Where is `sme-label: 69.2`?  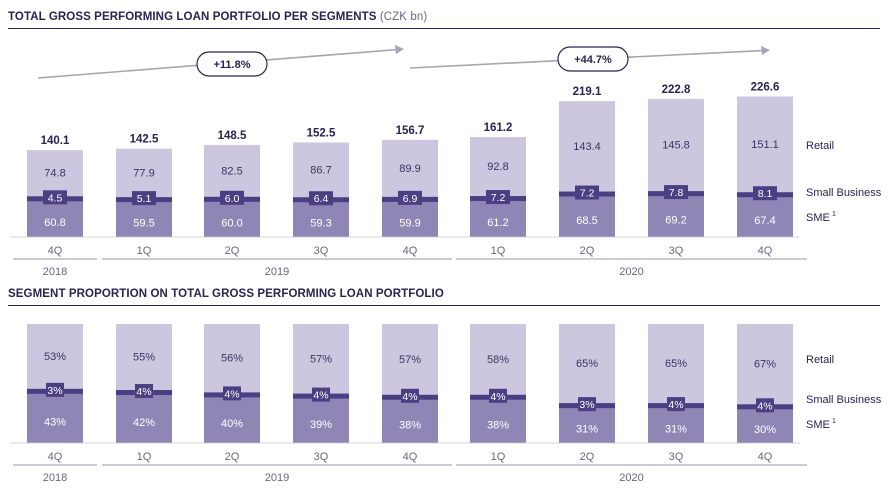 sme-label: 69.2 is located at coordinates (675, 221).